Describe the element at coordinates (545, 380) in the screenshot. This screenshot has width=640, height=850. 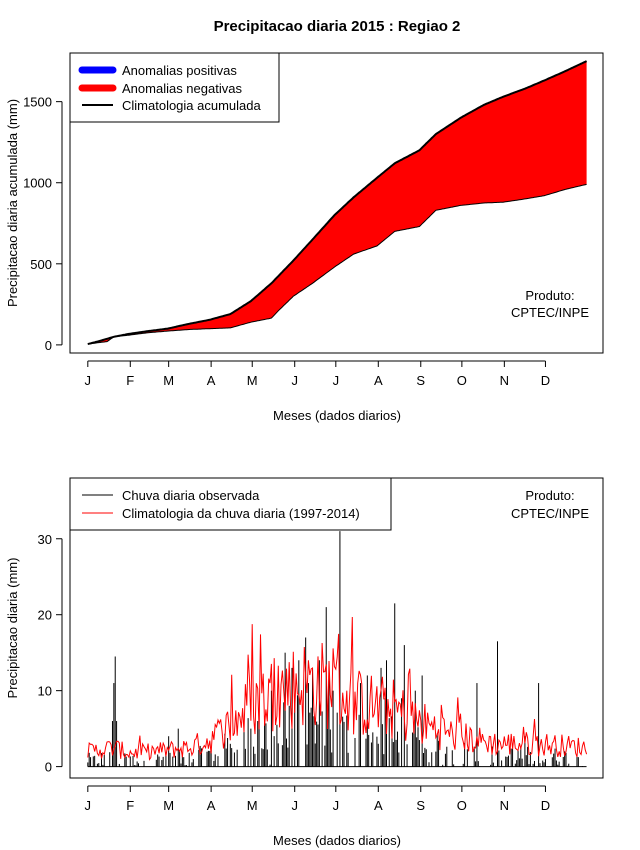
I see `top-x-tick-label: D` at that location.